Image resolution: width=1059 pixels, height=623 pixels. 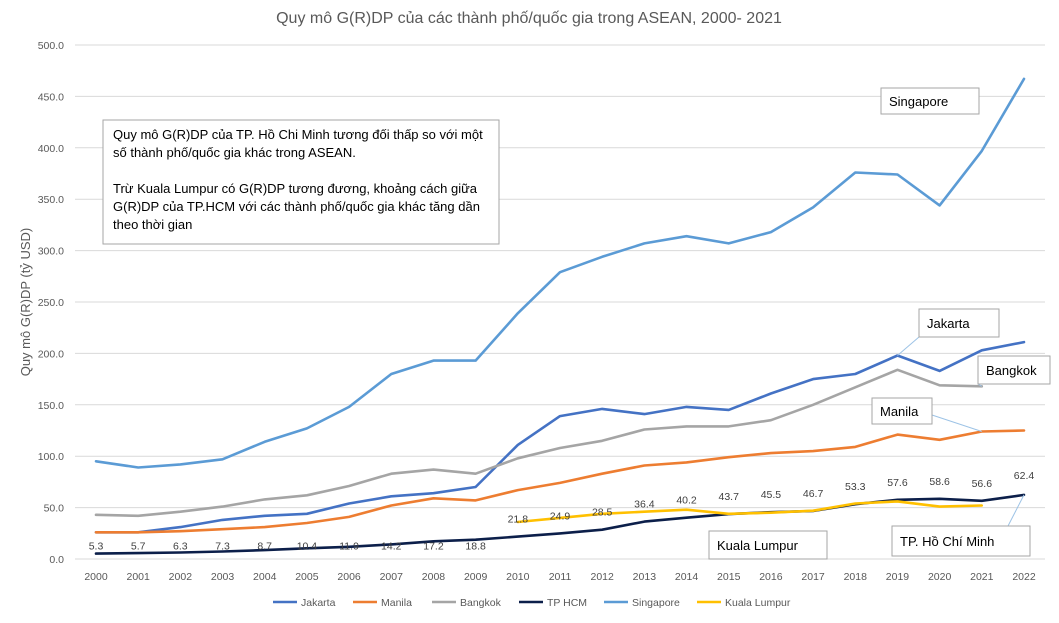 What do you see at coordinates (758, 603) in the screenshot?
I see `legend-label: Kuala Lumpur` at bounding box center [758, 603].